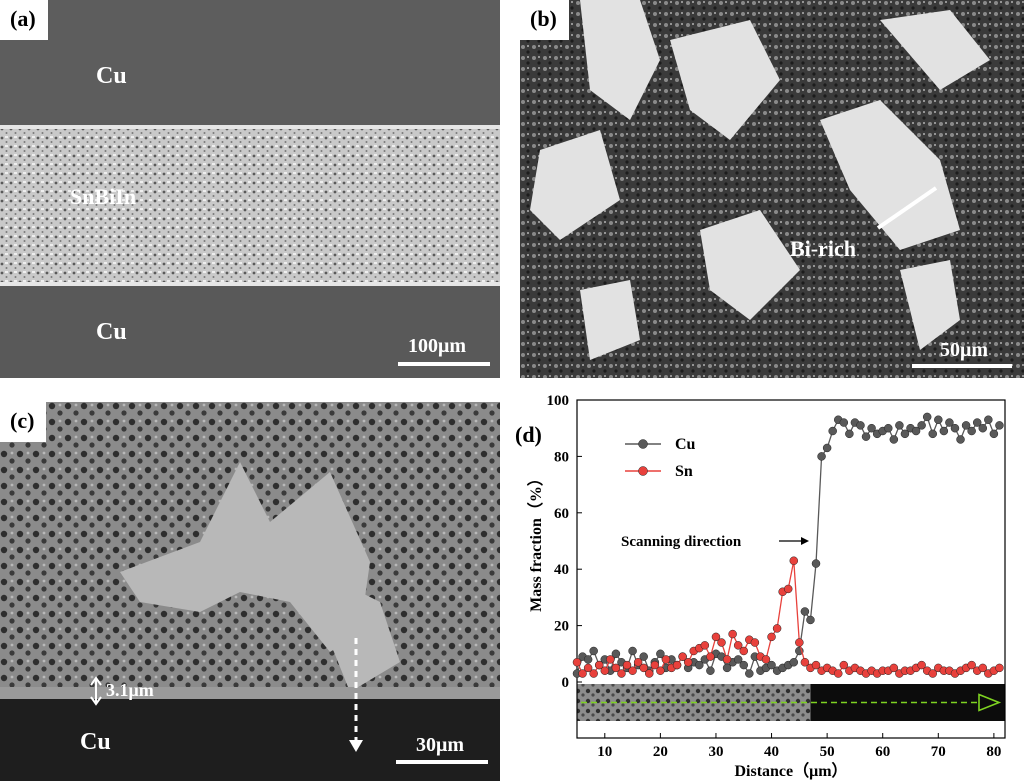 This screenshot has width=1024, height=781. I want to click on x-tick-label: 30, so click(715, 752).